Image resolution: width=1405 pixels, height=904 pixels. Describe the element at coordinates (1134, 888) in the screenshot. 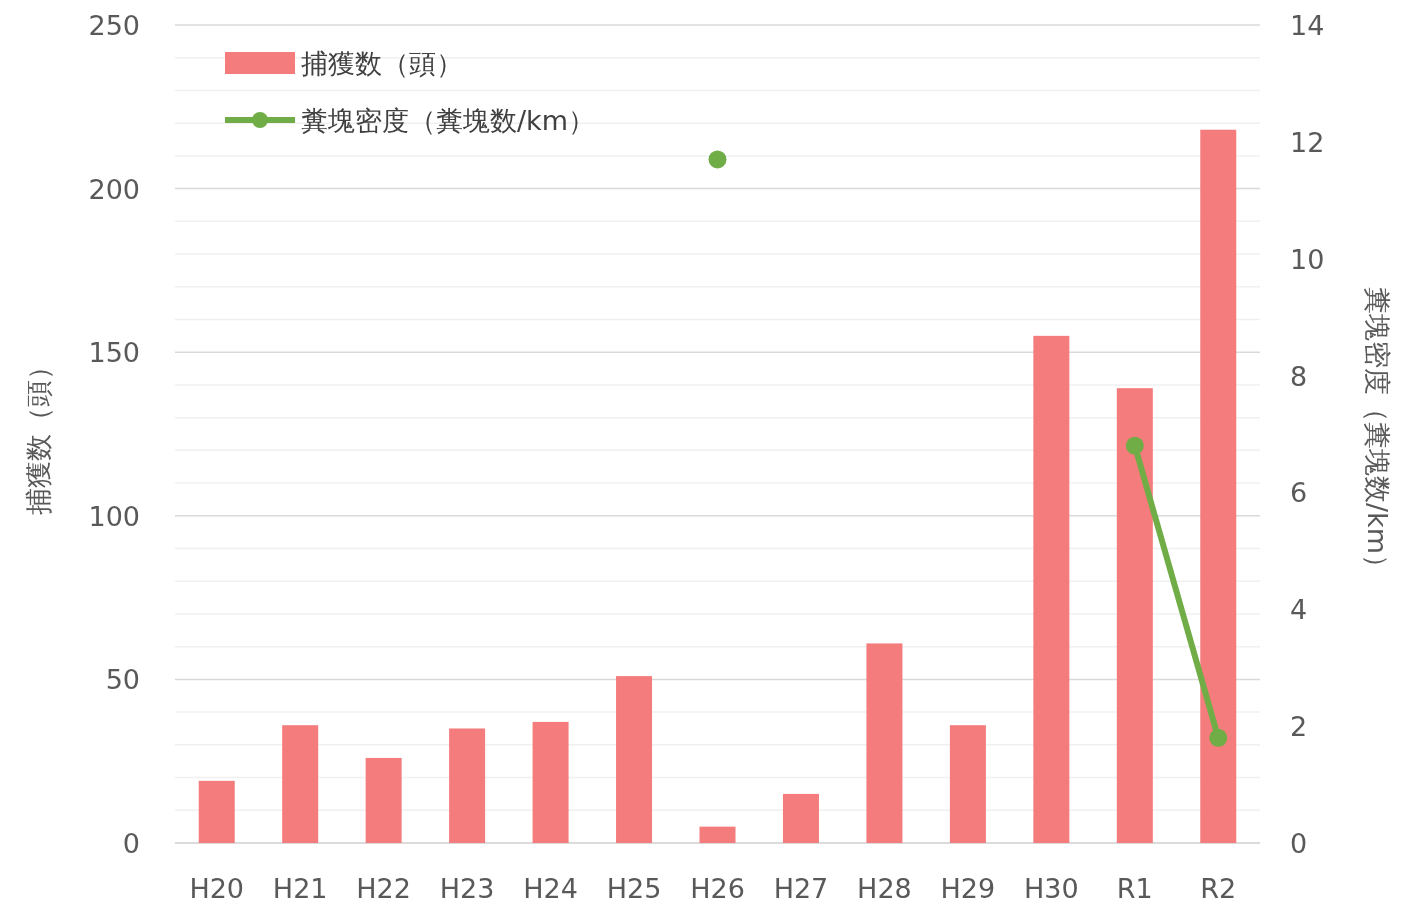

I see `x-tick-label: R1` at that location.